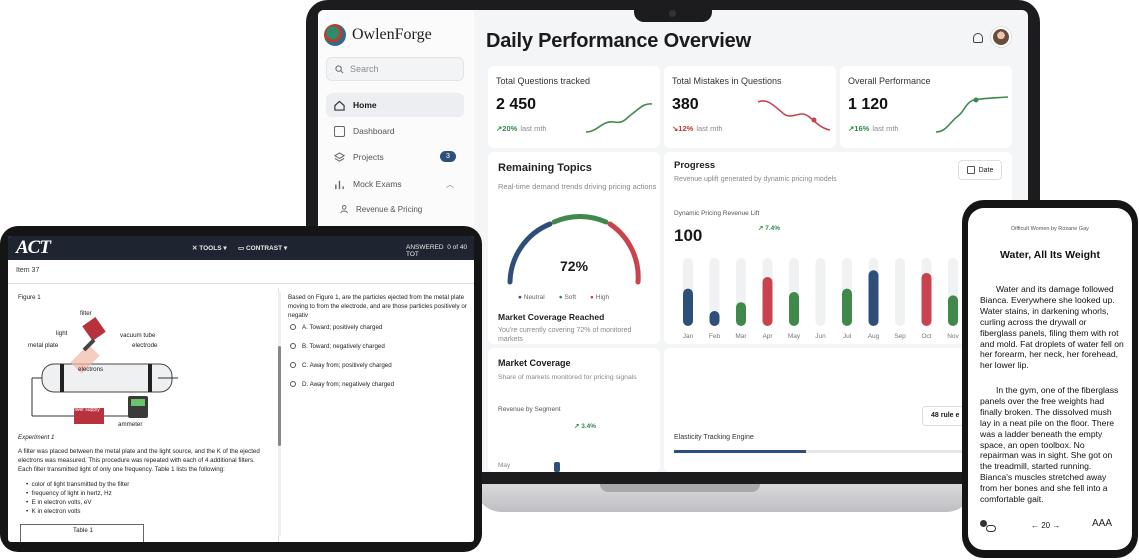  Describe the element at coordinates (767, 301) in the screenshot. I see `bar-apr` at that location.